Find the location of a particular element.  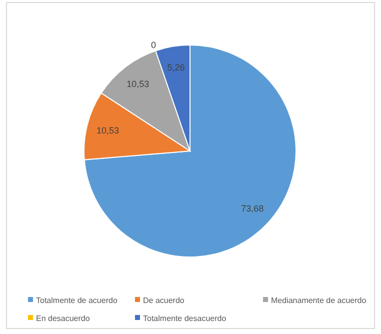

text: 0 is located at coordinates (153, 45).